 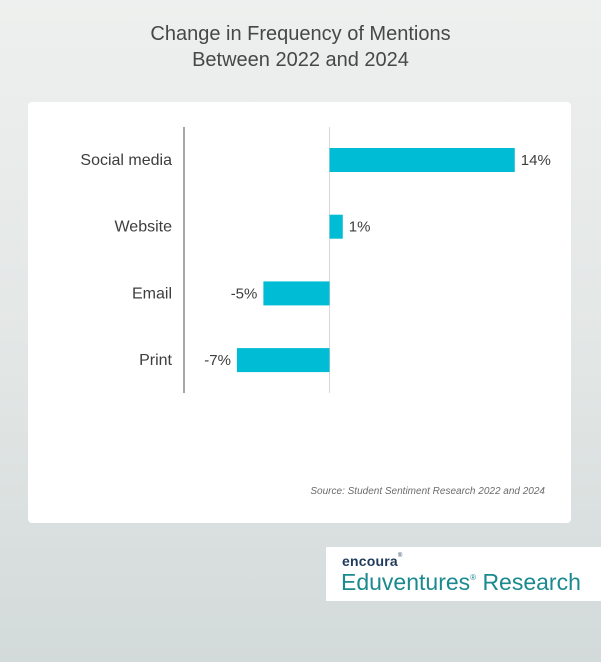 What do you see at coordinates (400, 556) in the screenshot?
I see `brand-encoura-reg: ®` at bounding box center [400, 556].